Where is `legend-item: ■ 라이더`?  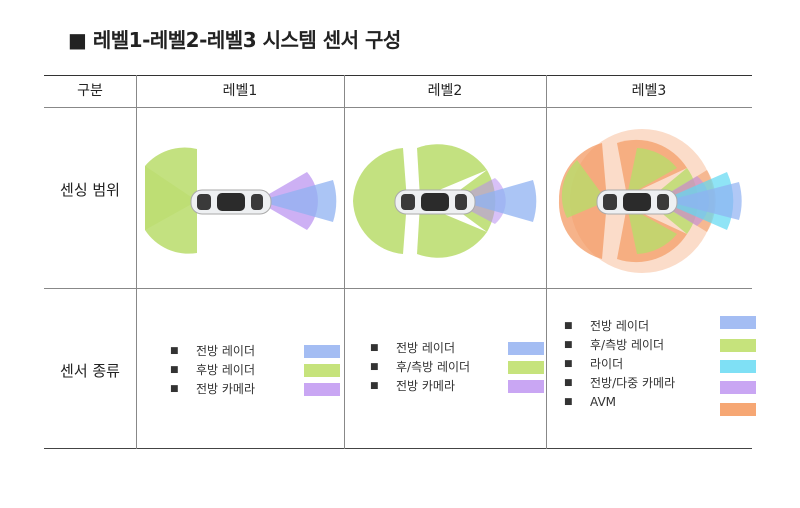
legend-item: ■ 라이더 is located at coordinates (660, 364).